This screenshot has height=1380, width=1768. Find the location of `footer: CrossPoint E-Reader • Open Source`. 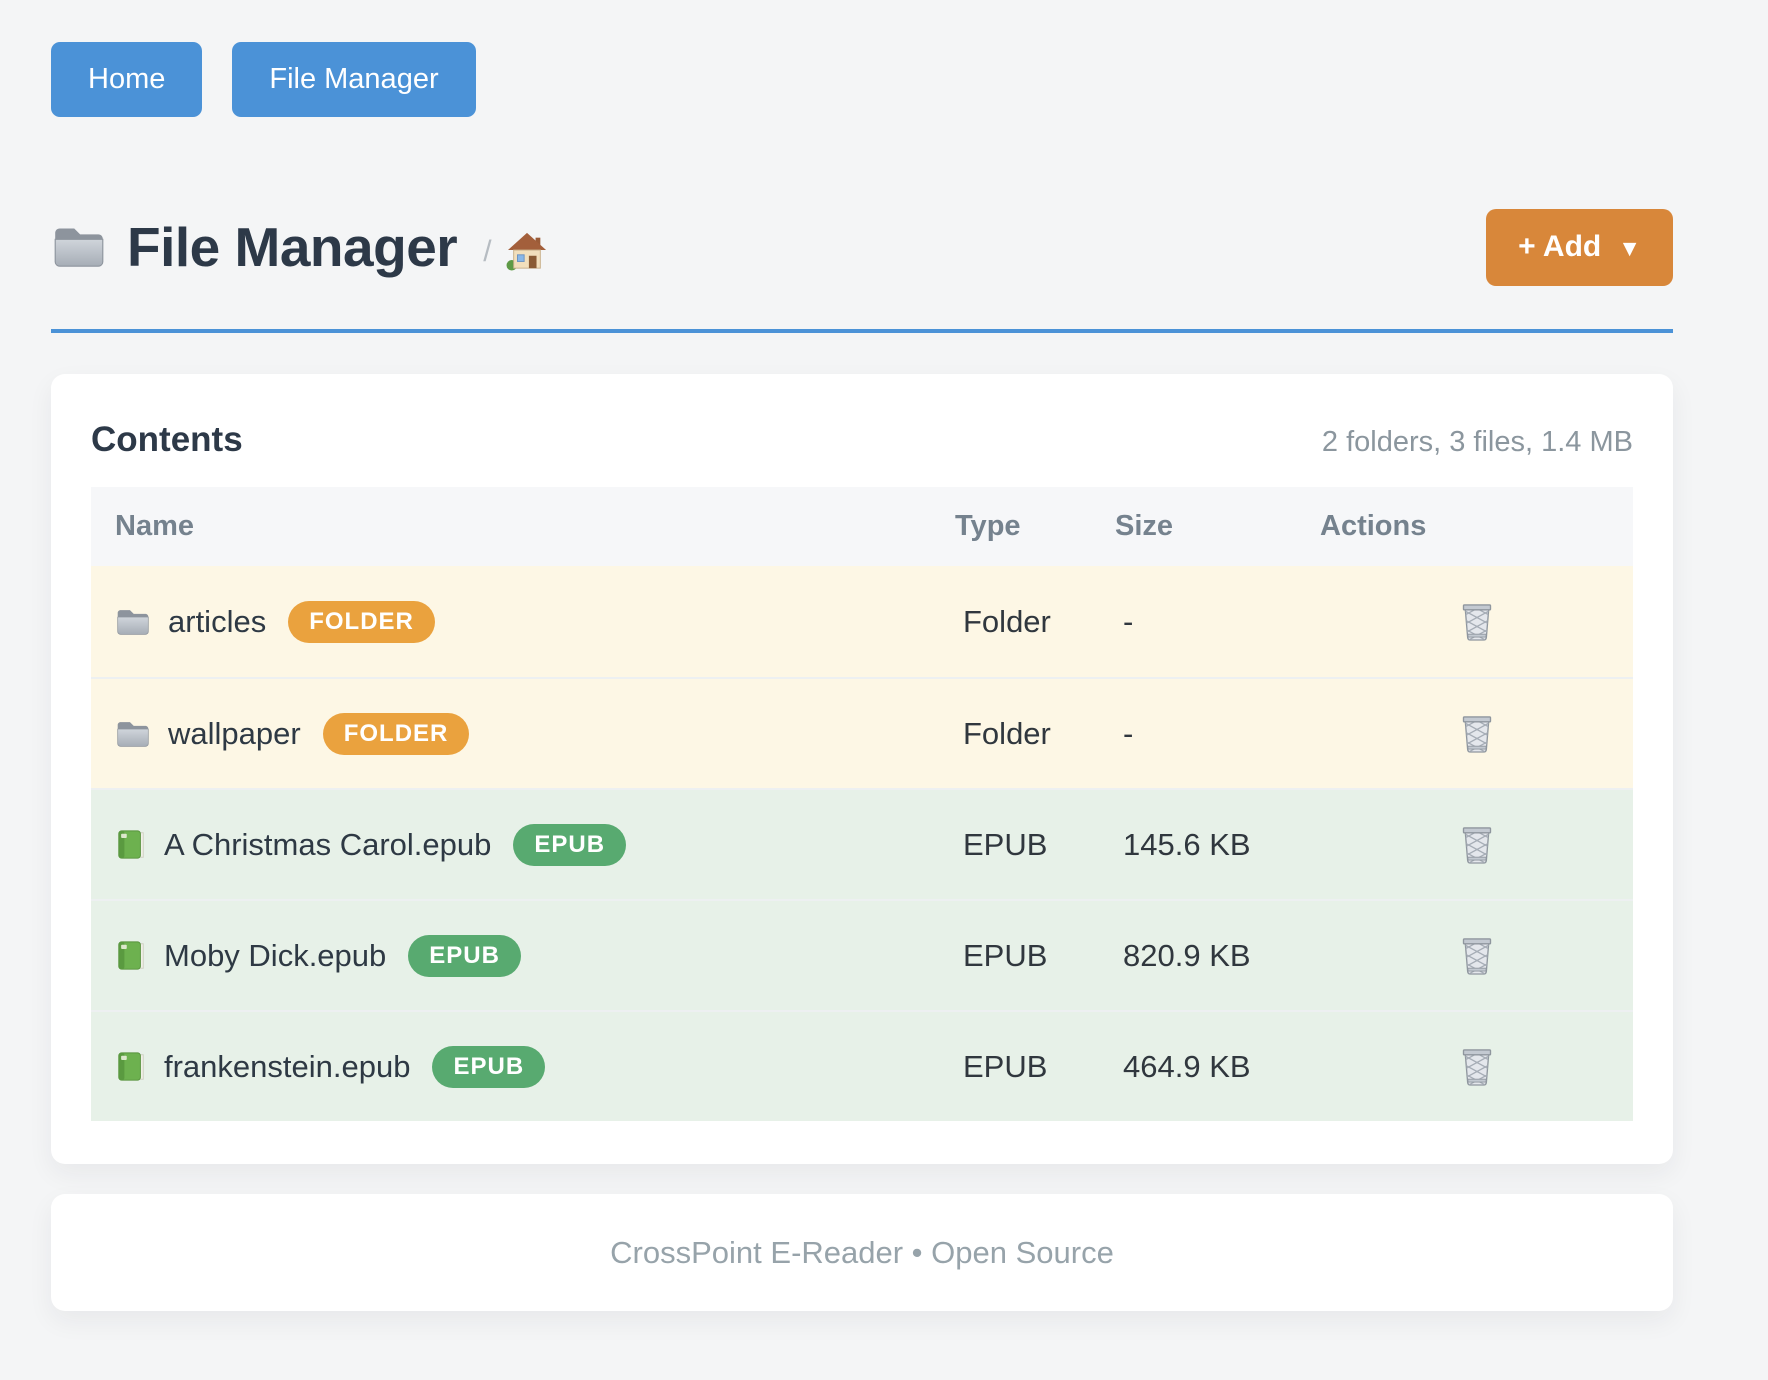

footer: CrossPoint E-Reader • Open Source is located at coordinates (862, 1252).